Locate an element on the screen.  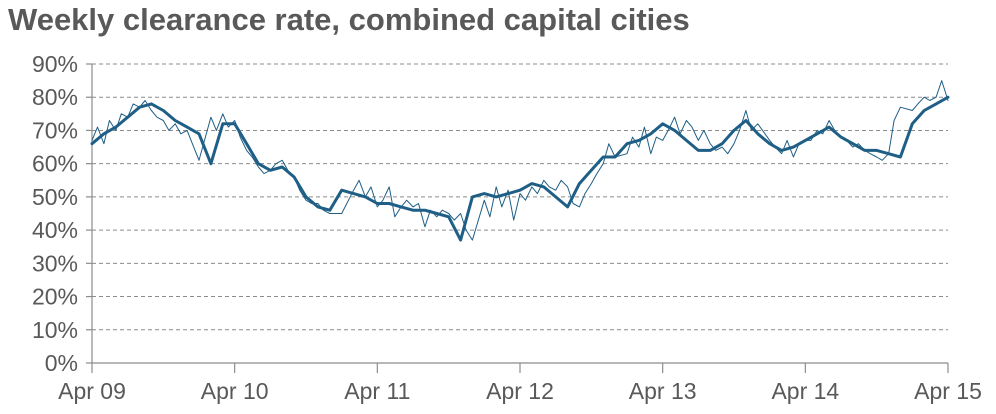
y-tick-label: 20% is located at coordinates (55, 297).